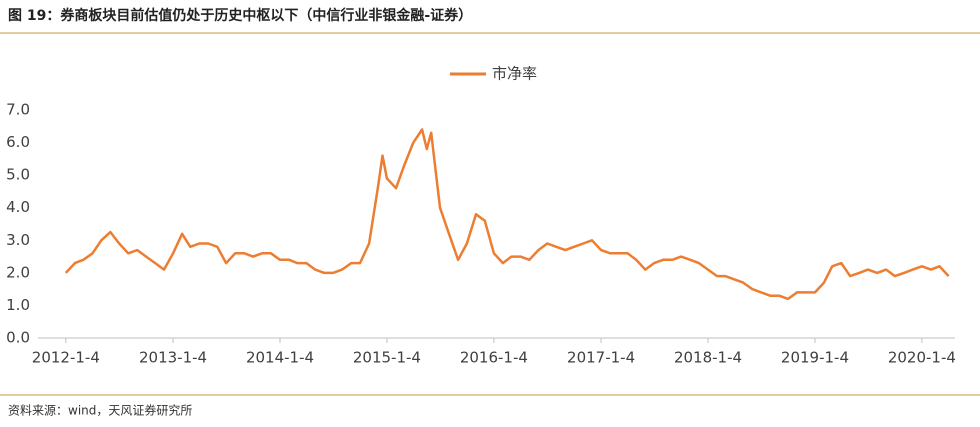  Describe the element at coordinates (18, 272) in the screenshot. I see `y-tick-label: 2.0` at that location.